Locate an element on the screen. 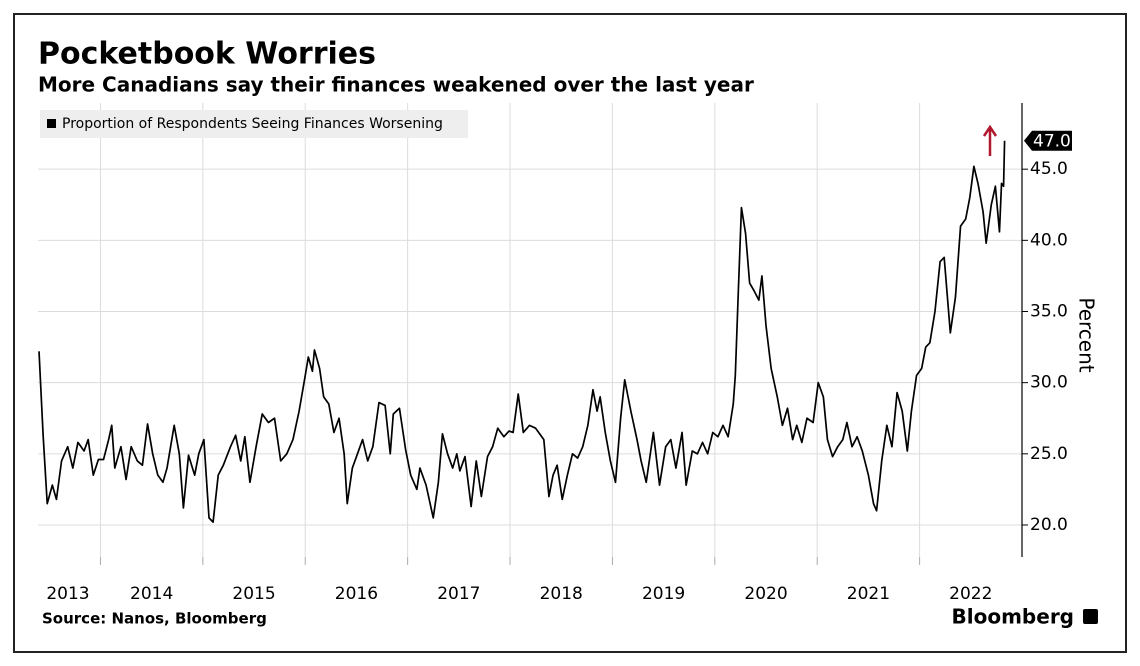 The height and width of the screenshot is (666, 1140). chart-title: Pocketbook Worries is located at coordinates (207, 54).